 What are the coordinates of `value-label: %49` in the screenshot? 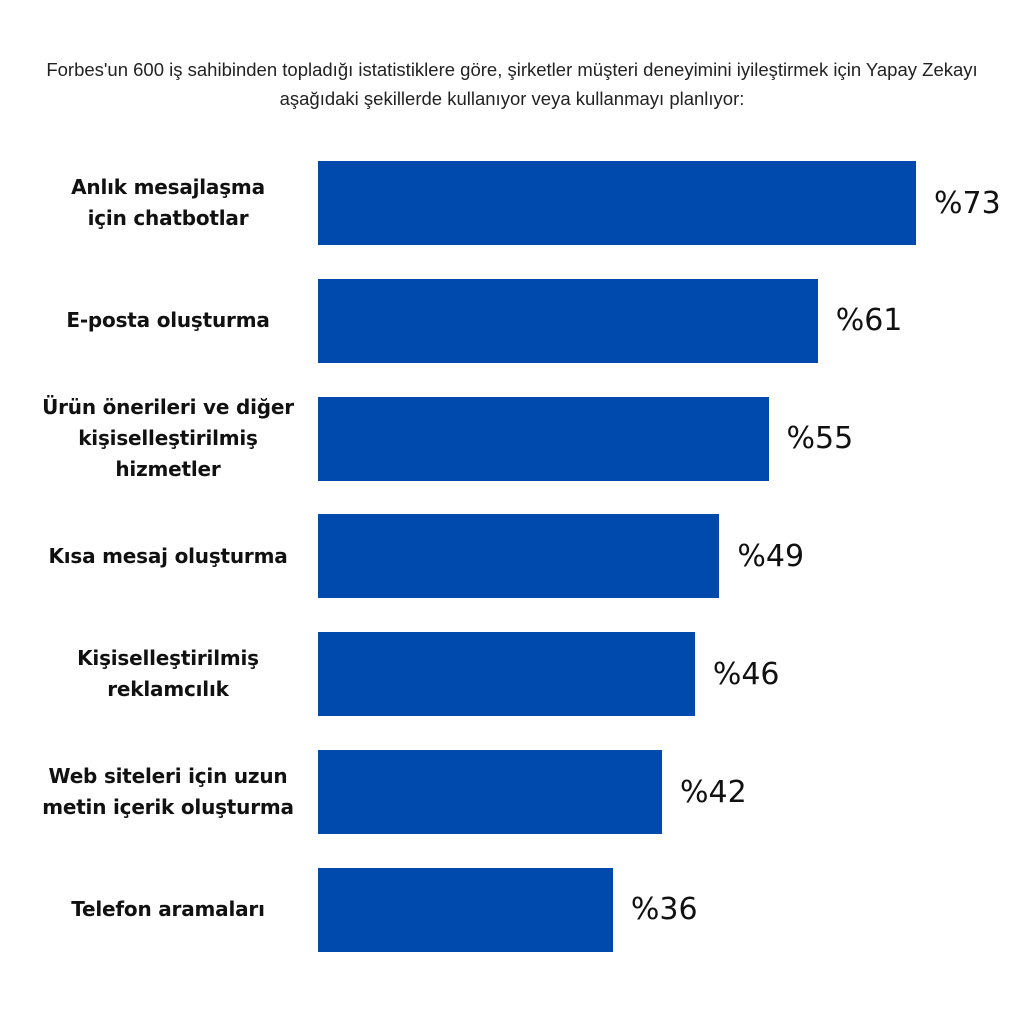 It's located at (771, 556).